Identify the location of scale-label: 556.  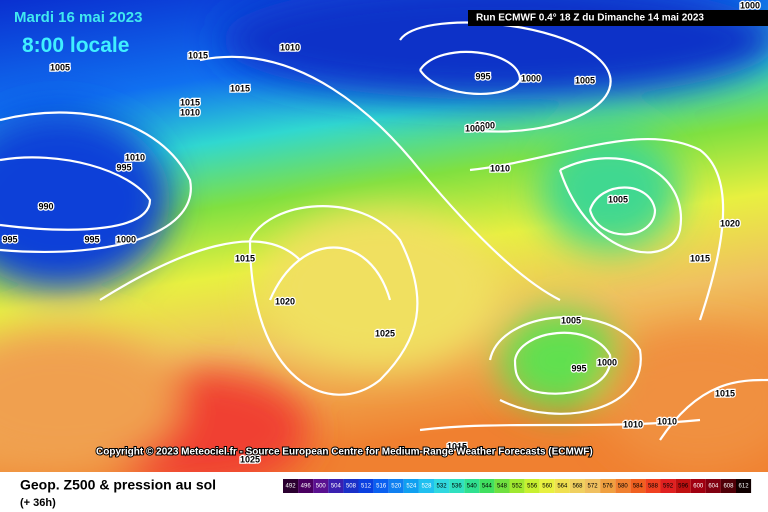
(532, 487).